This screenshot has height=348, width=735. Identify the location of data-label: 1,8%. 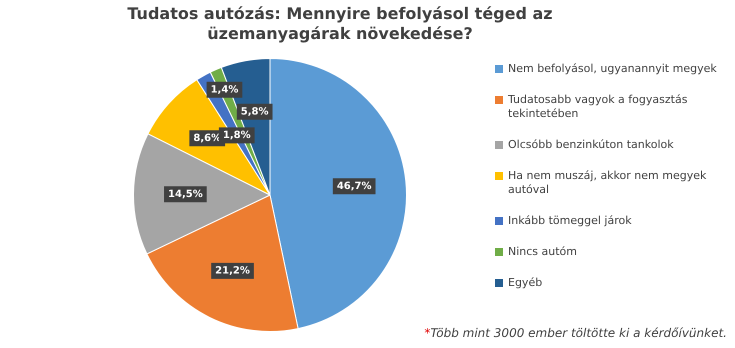
(236, 135).